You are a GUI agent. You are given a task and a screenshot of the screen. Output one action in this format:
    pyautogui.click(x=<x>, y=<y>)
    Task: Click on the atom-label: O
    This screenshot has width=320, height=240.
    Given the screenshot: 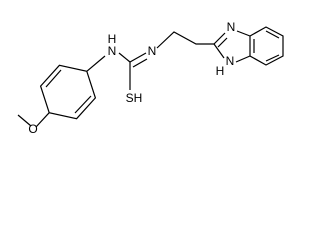 What is the action you would take?
    pyautogui.click(x=32, y=129)
    